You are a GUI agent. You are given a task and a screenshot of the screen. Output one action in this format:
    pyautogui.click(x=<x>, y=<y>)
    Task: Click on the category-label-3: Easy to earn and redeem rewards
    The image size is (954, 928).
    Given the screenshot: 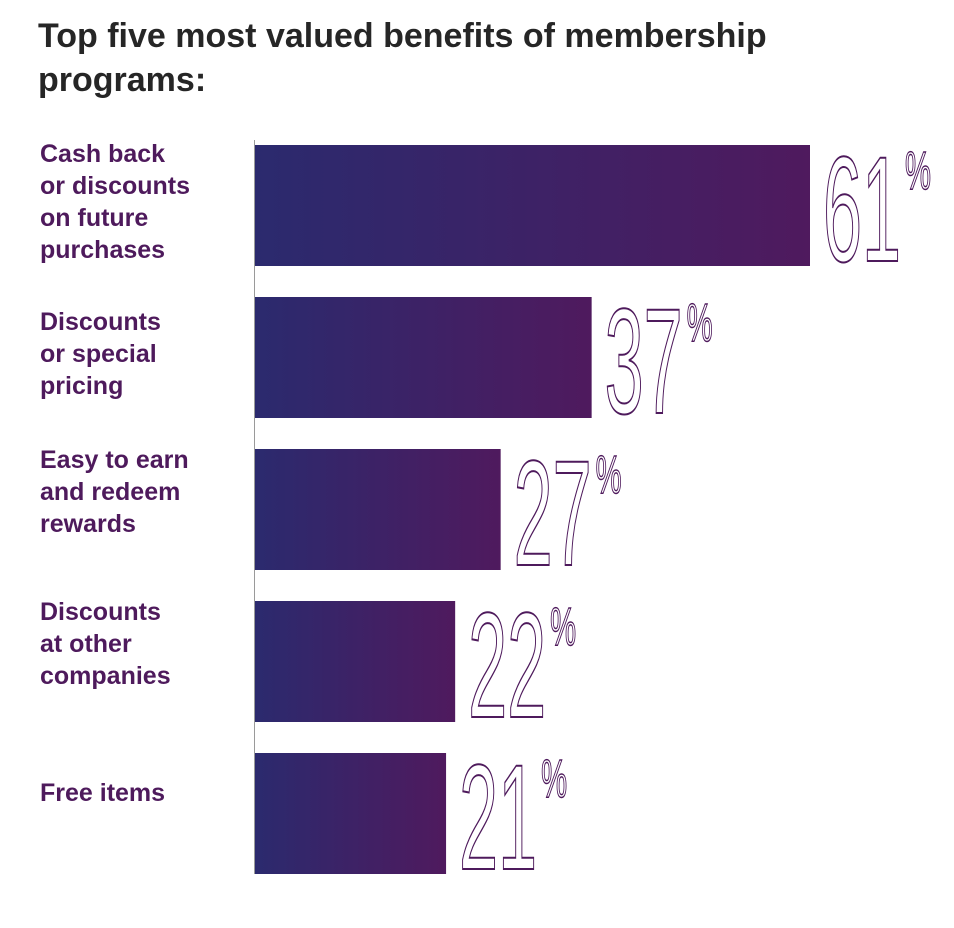 What is the action you would take?
    pyautogui.click(x=114, y=492)
    